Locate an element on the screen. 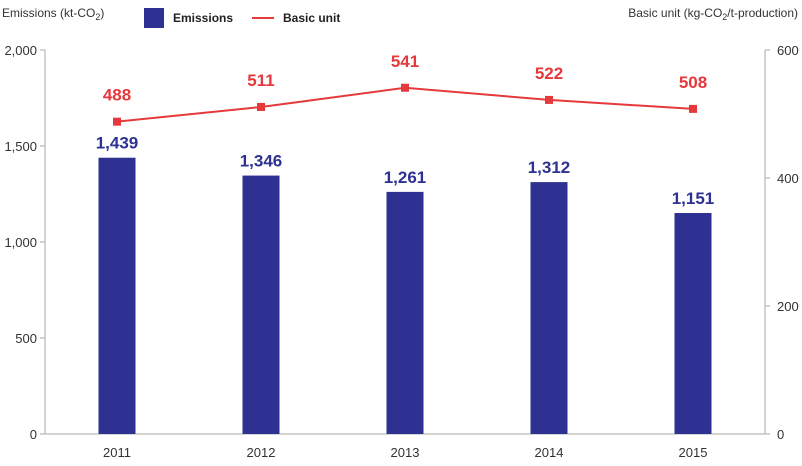 The height and width of the screenshot is (466, 802). x-tick-label-2012: 2012 is located at coordinates (261, 452).